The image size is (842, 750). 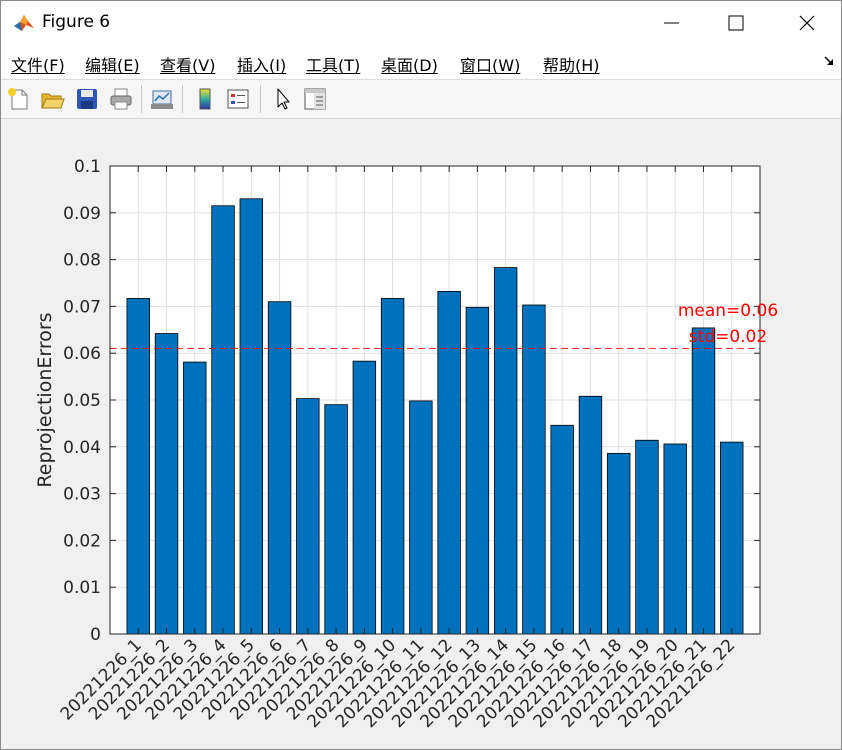 What do you see at coordinates (490, 65) in the screenshot?
I see `menu-window: 窗口(W)` at bounding box center [490, 65].